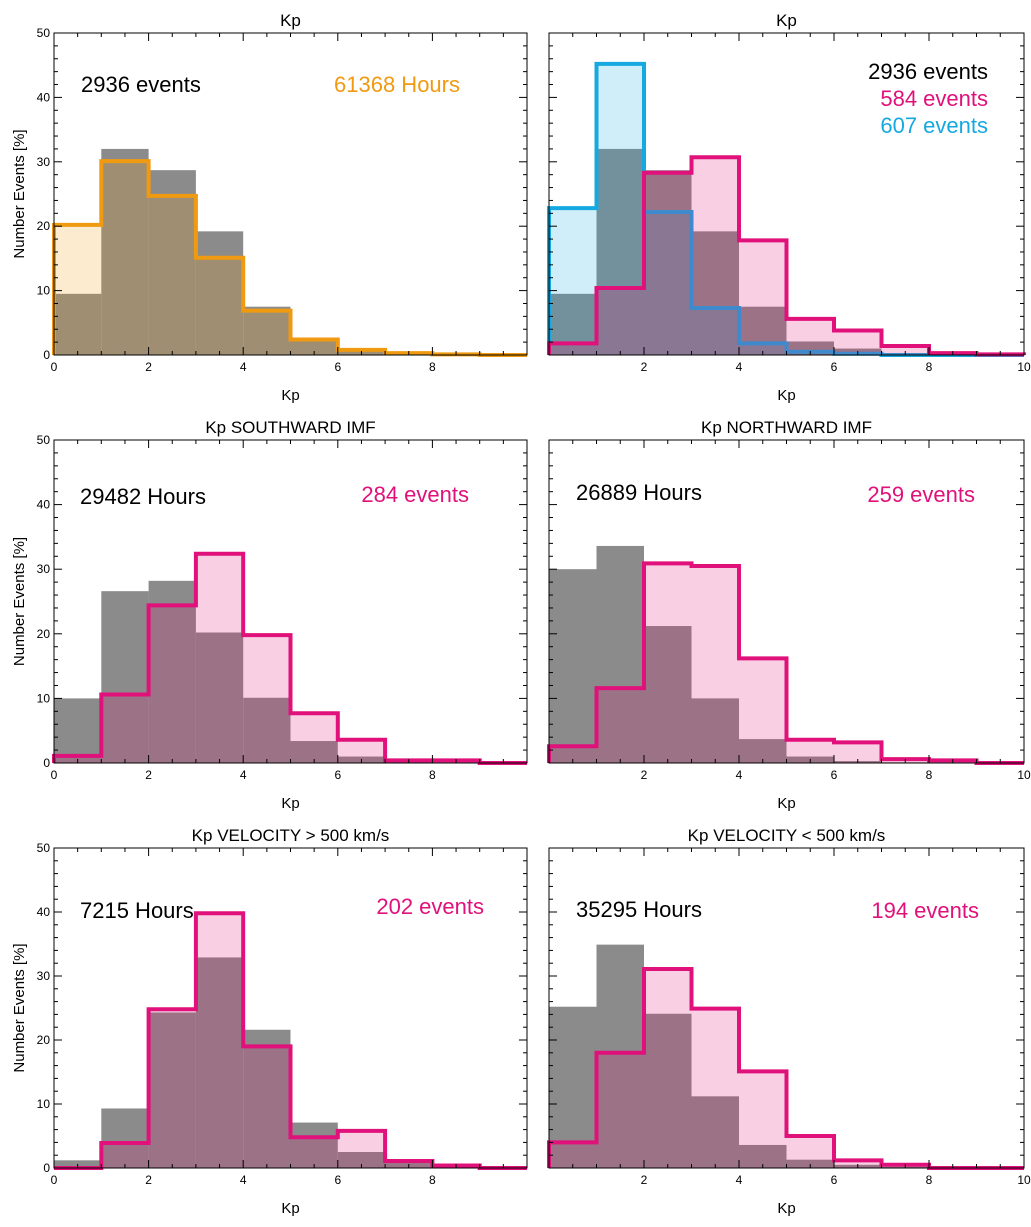 Image resolution: width=1031 pixels, height=1227 pixels. Describe the element at coordinates (1024, 1180) in the screenshot. I see `x-tick-label: 10` at that location.